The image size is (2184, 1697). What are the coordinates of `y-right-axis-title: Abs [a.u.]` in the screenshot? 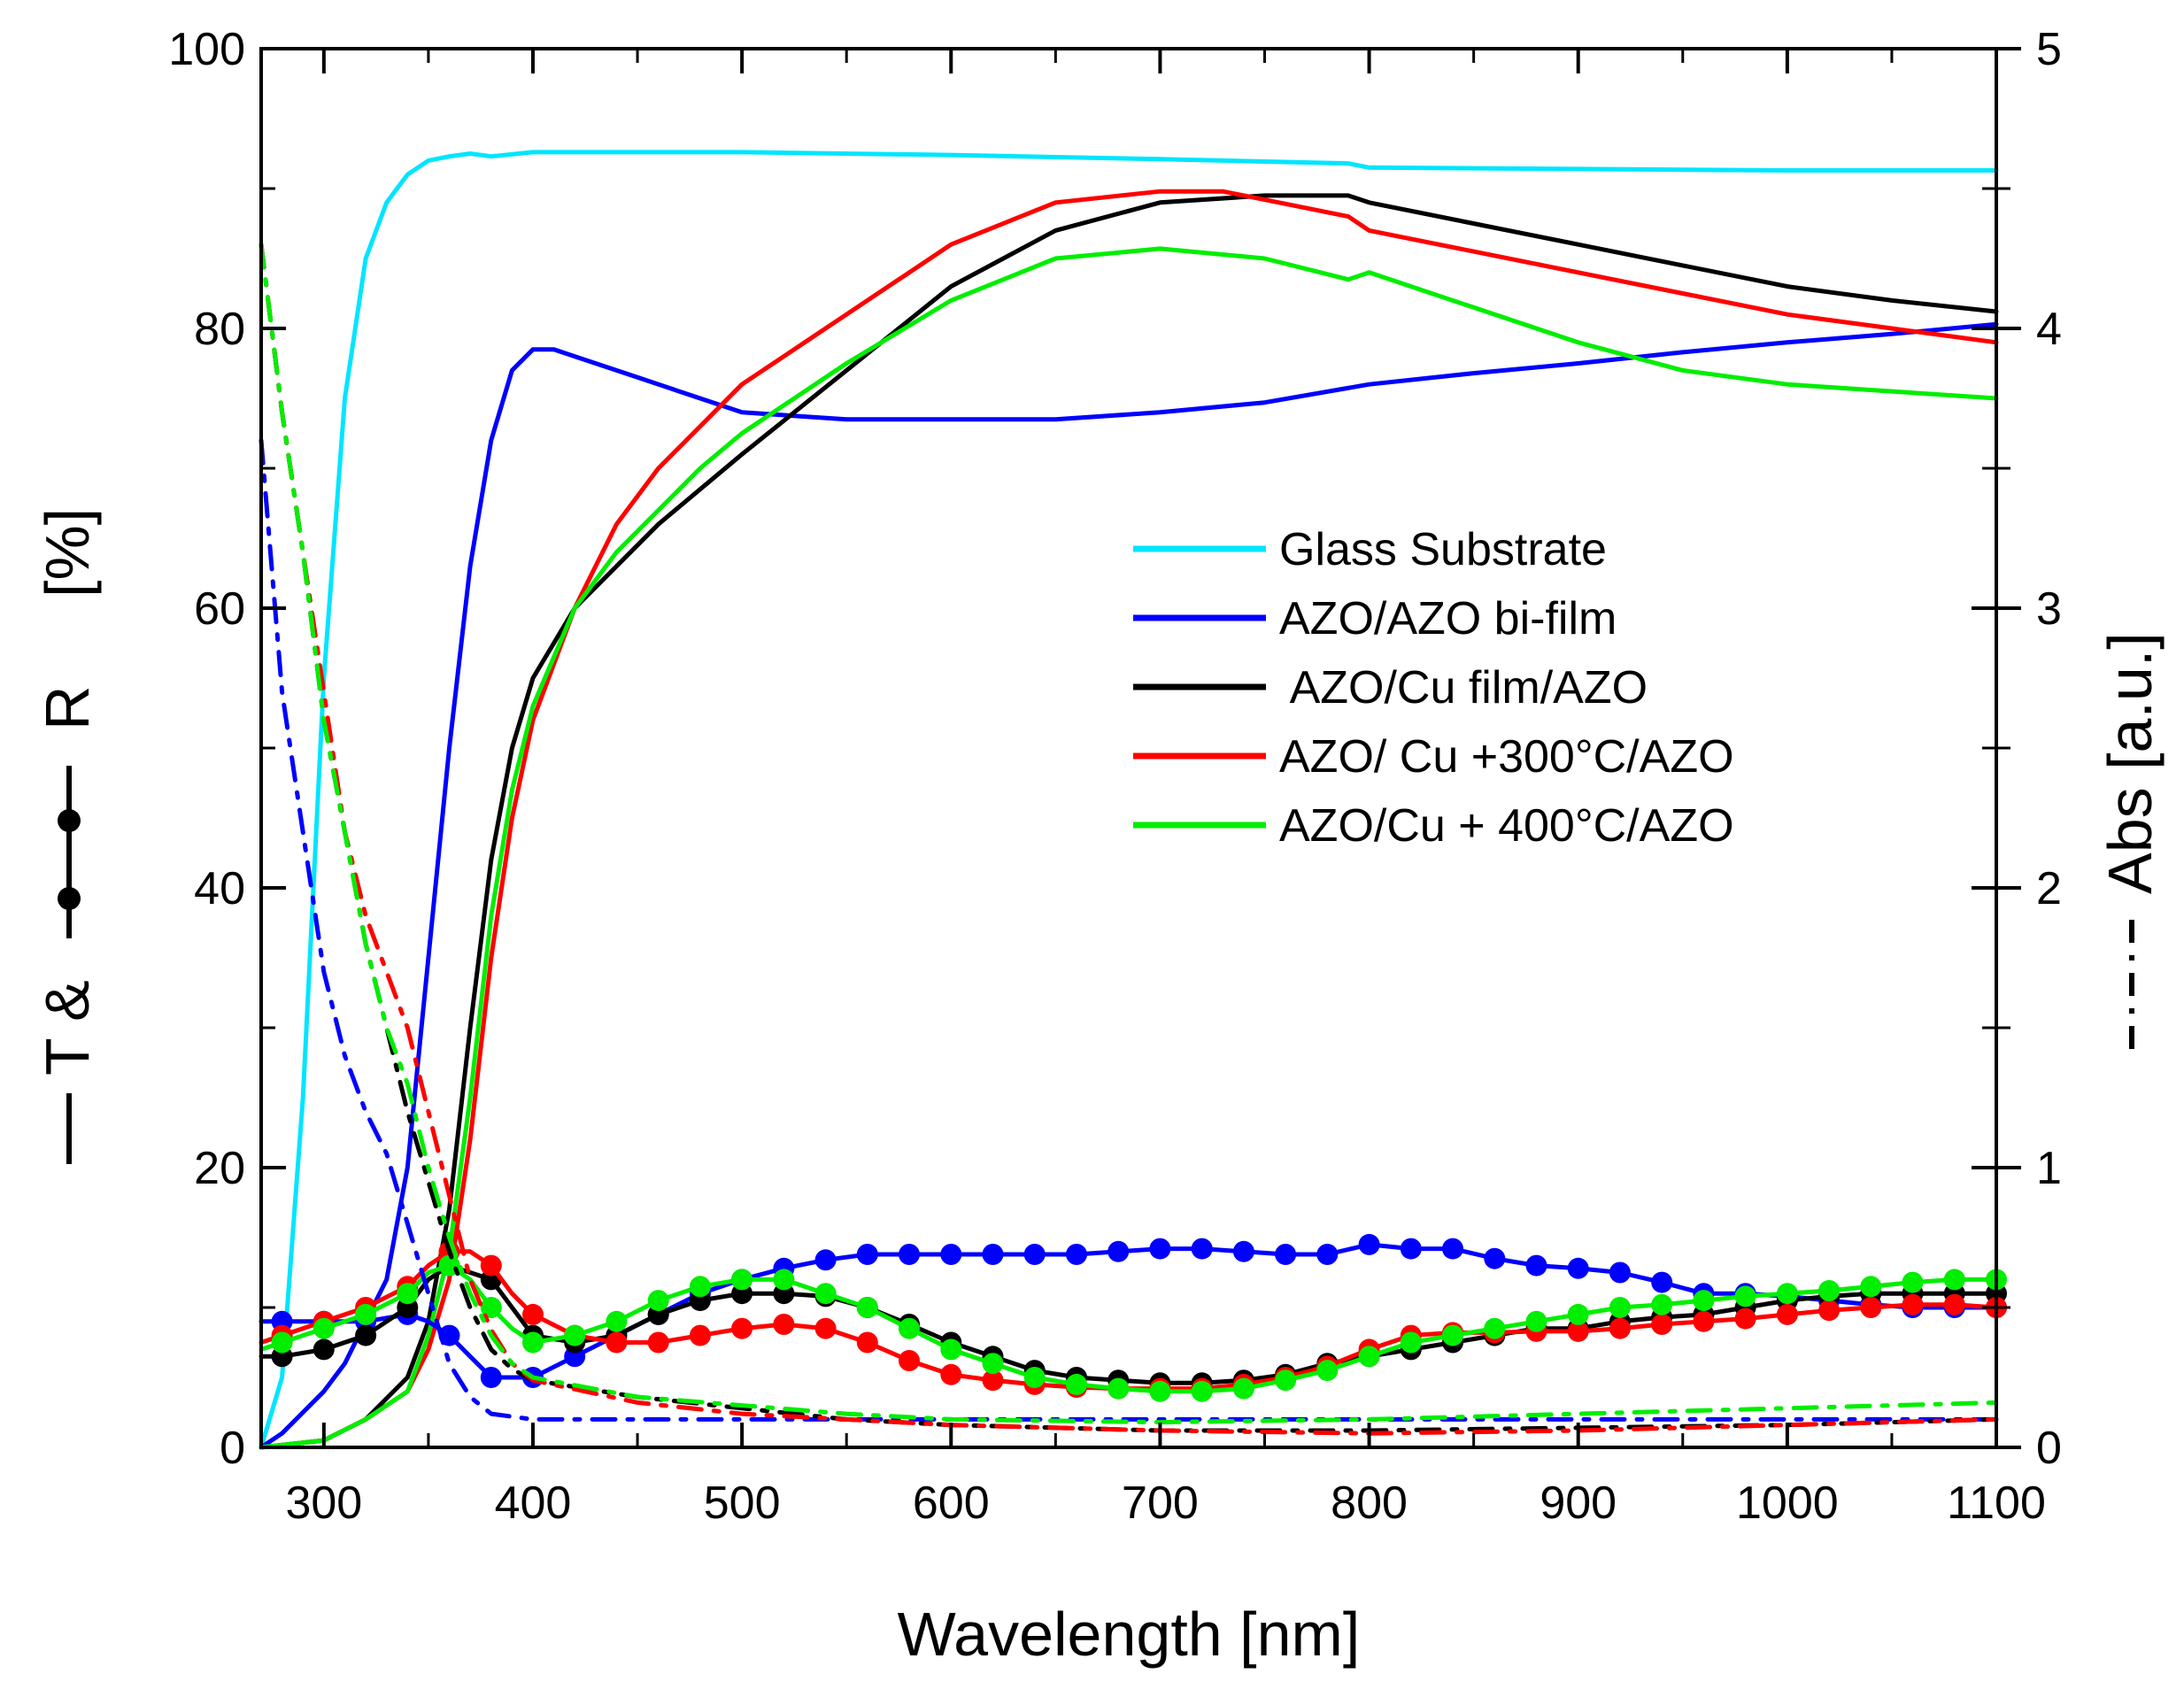 It's located at (2130, 840).